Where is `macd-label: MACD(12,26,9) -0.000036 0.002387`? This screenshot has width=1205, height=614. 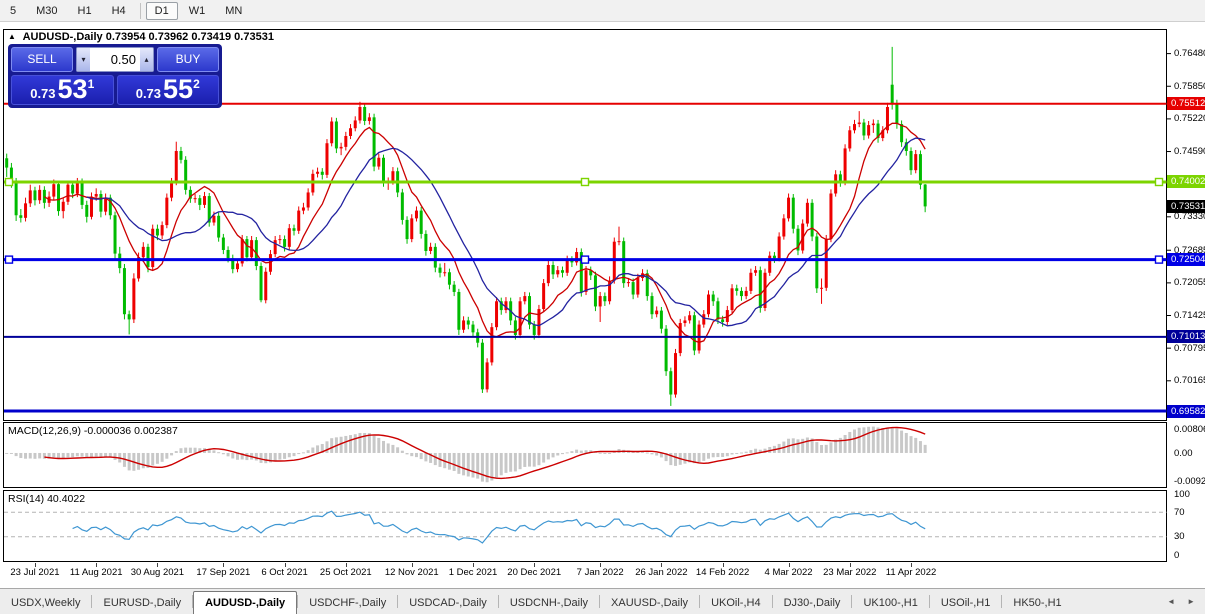
macd-label: MACD(12,26,9) -0.000036 0.002387 is located at coordinates (93, 431).